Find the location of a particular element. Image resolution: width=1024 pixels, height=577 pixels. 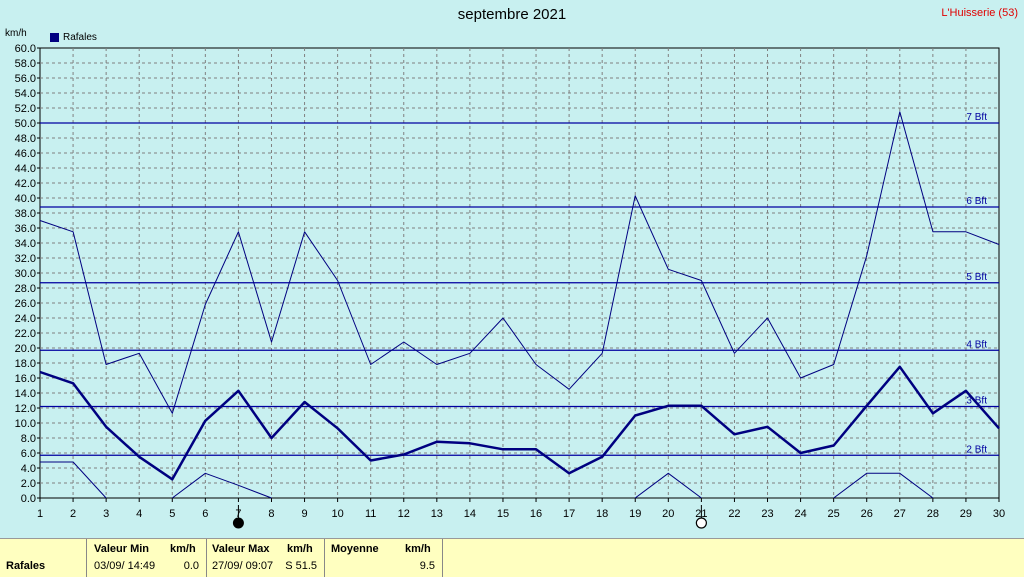

y-tick-label: 16.0 is located at coordinates (25, 379).